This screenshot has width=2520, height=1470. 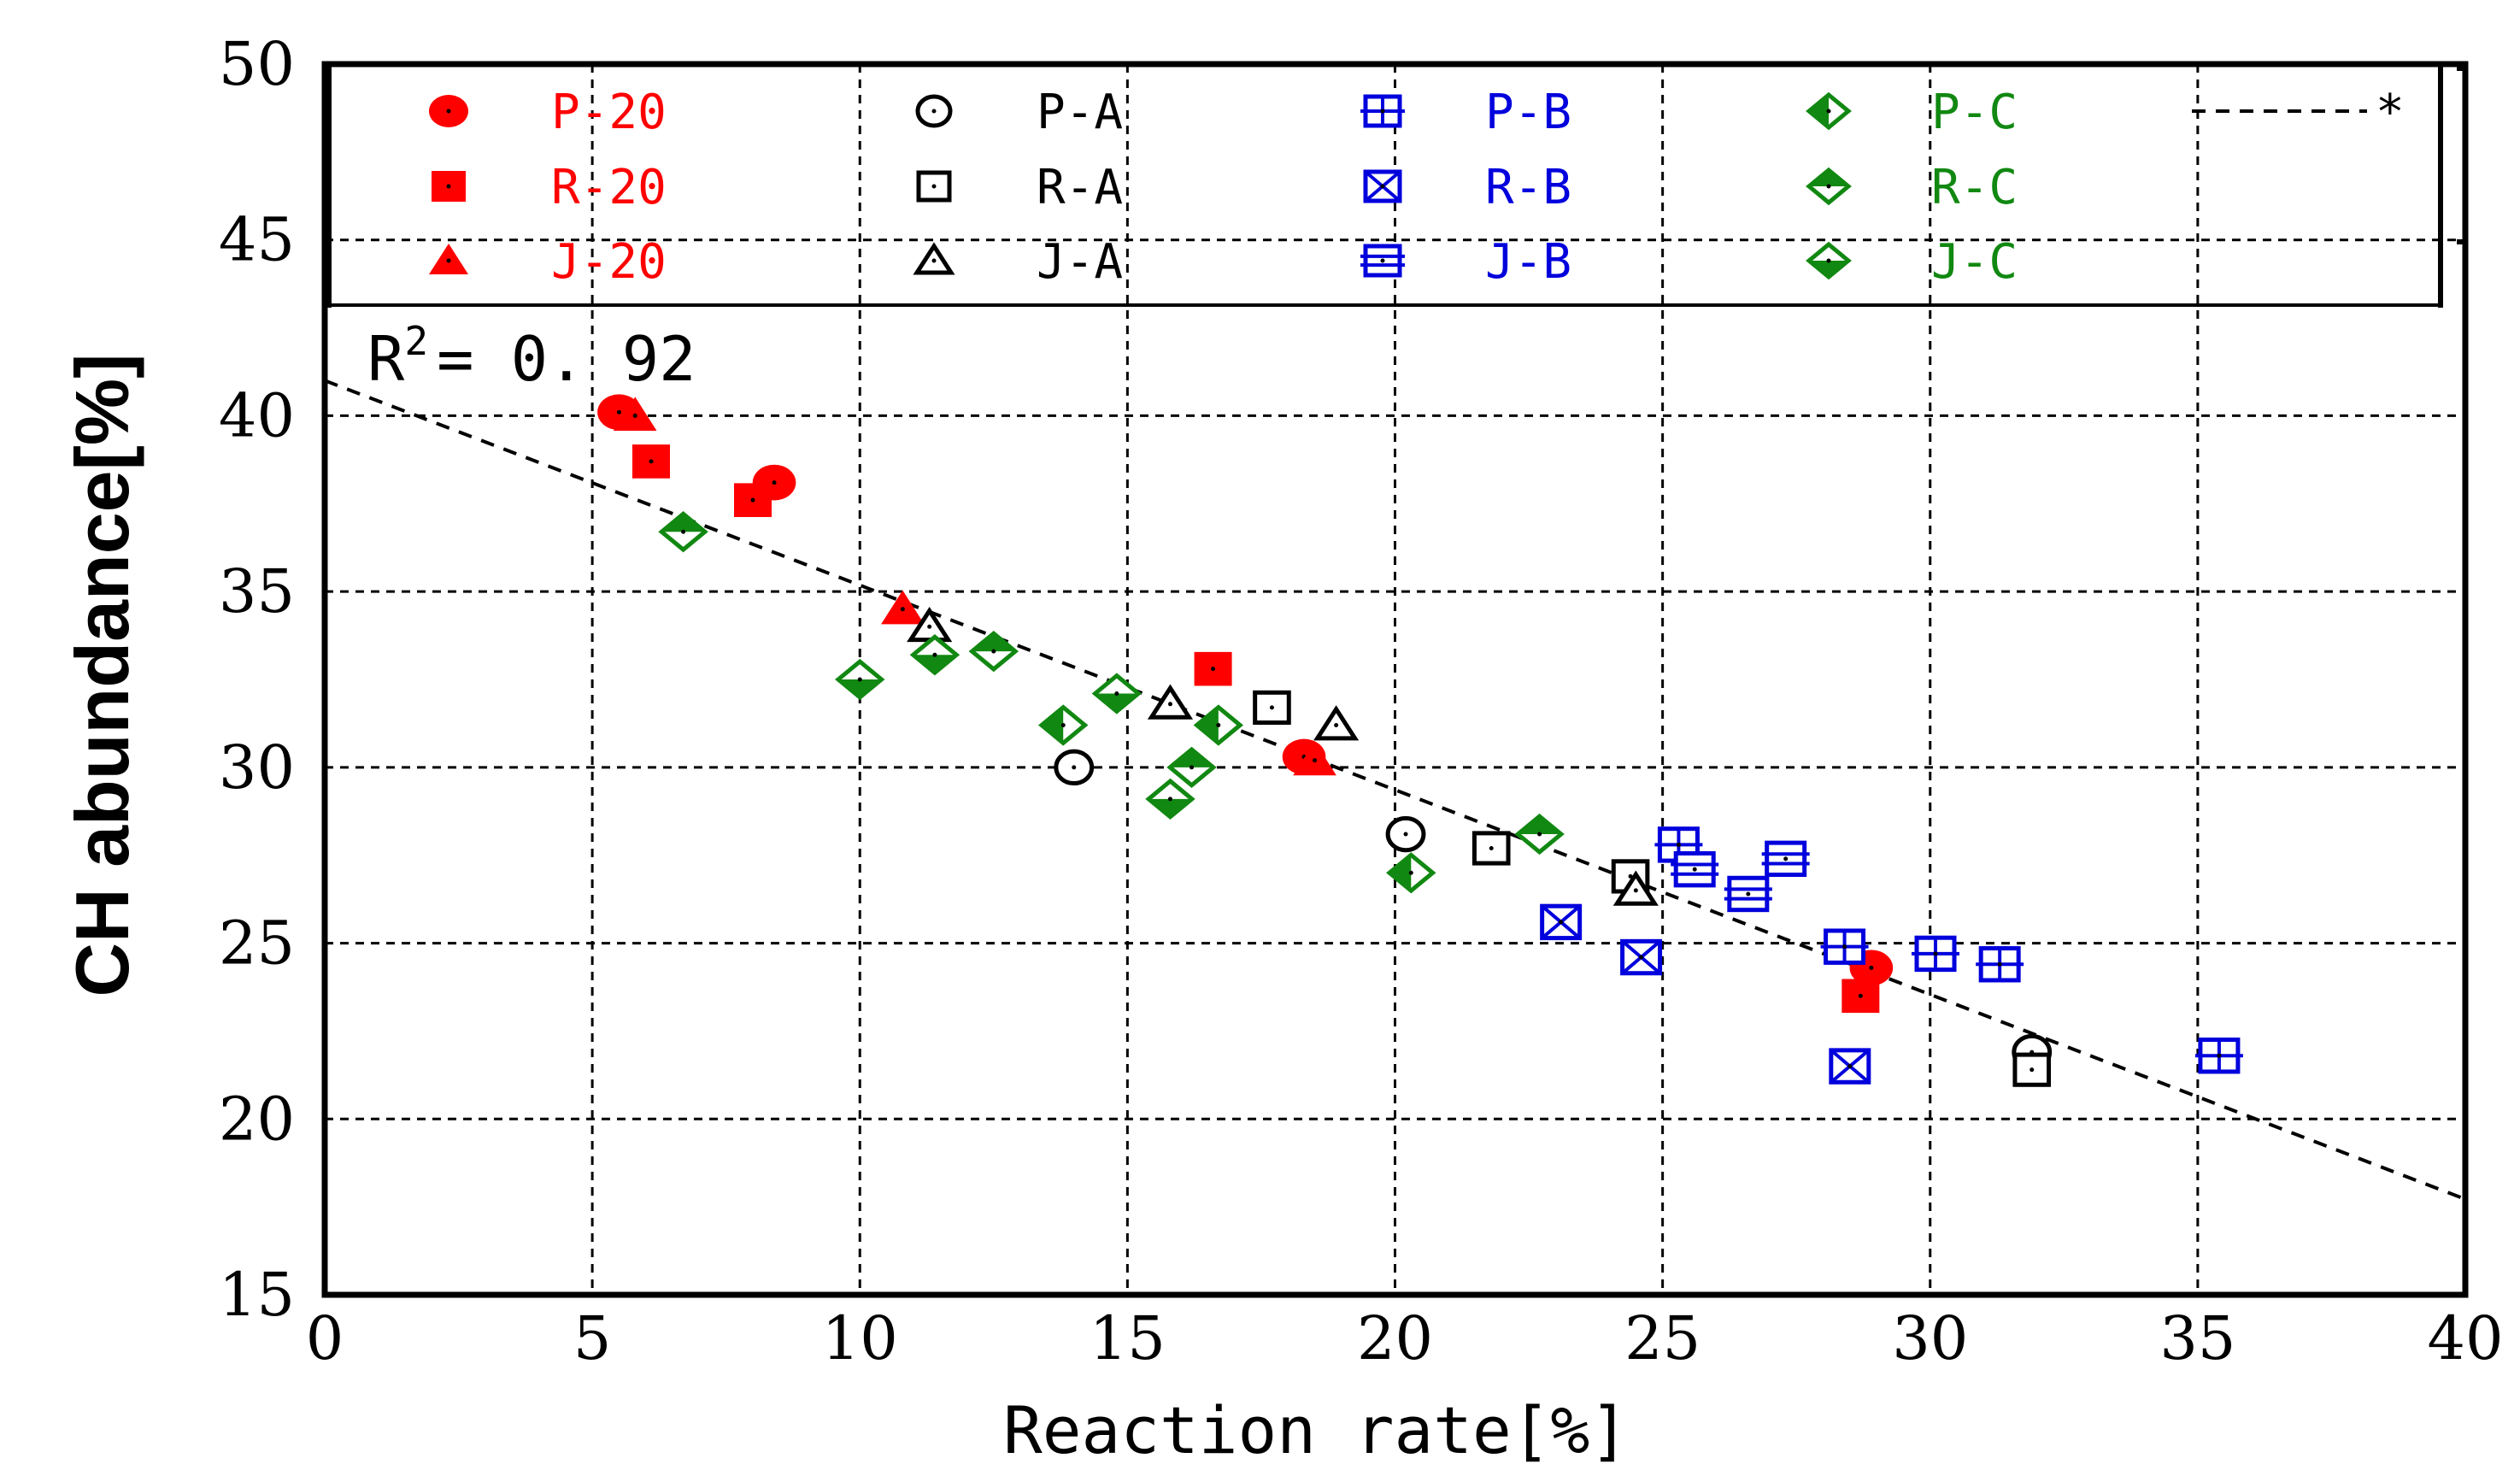 I want to click on legend: P-20 R-20 J-20 P-A R-A J-A P-B R-B J-B P-C R-C J-C *, so click(x=1395, y=186).